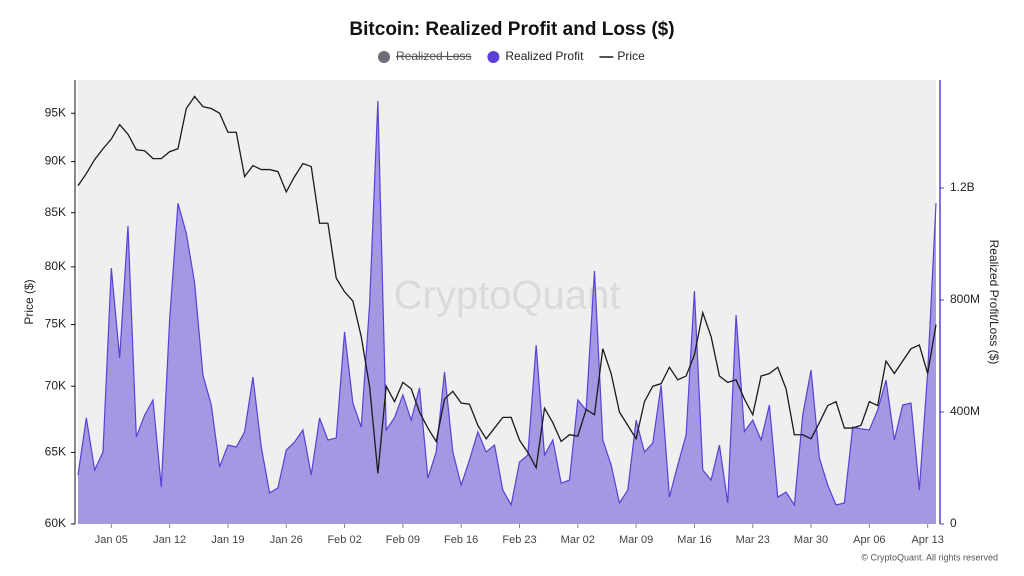 This screenshot has width=1024, height=576. What do you see at coordinates (953, 523) in the screenshot?
I see `y2-tick-label: 0` at bounding box center [953, 523].